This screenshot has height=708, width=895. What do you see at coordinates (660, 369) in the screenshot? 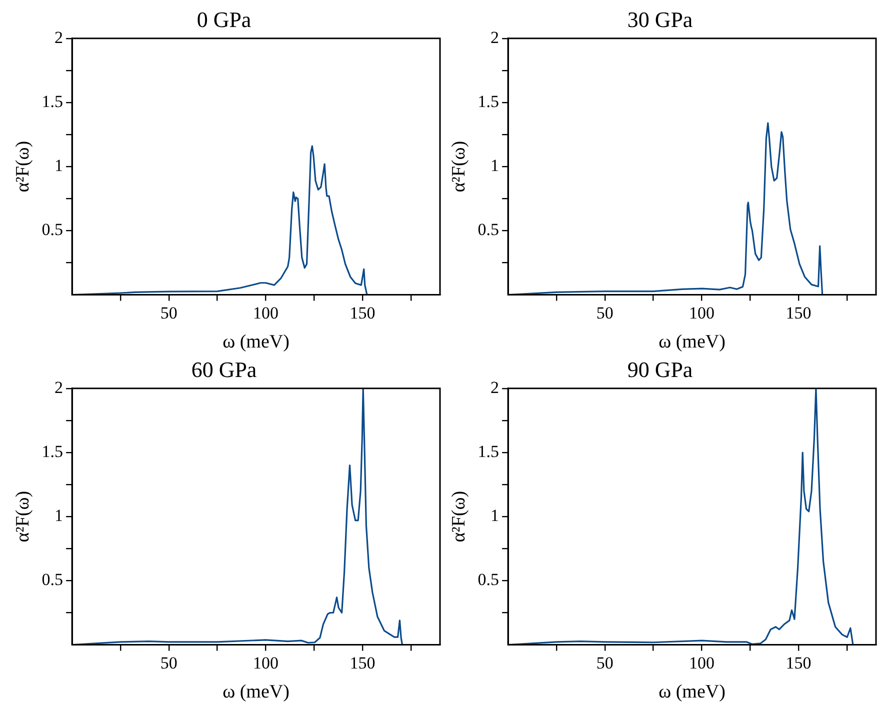
I see `chart-title: 90 GPa` at bounding box center [660, 369].